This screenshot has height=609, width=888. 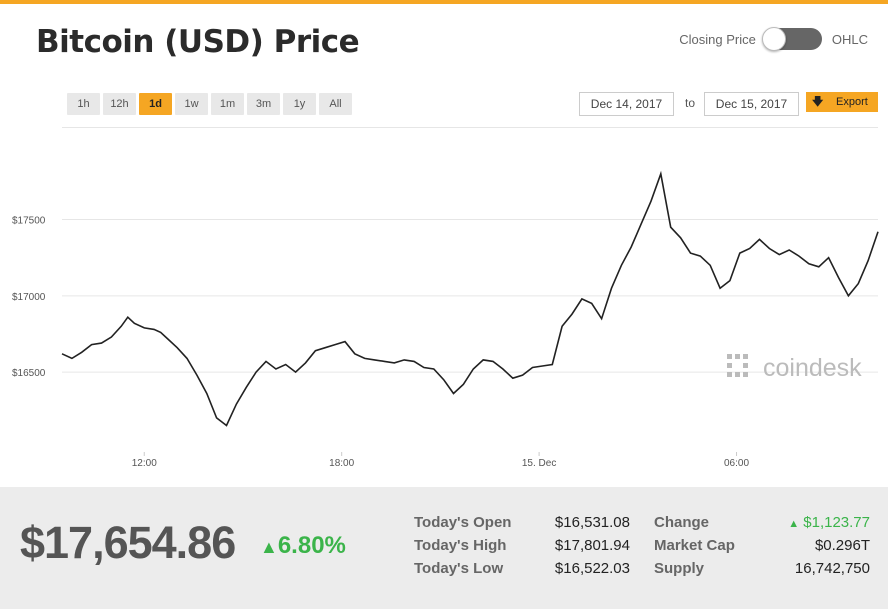 I want to click on x-tick-label: 12:00, so click(x=144, y=463).